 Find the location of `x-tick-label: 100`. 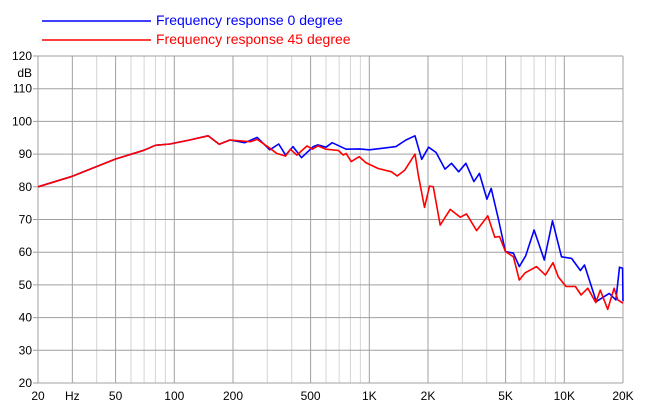

x-tick-label: 100 is located at coordinates (174, 396).